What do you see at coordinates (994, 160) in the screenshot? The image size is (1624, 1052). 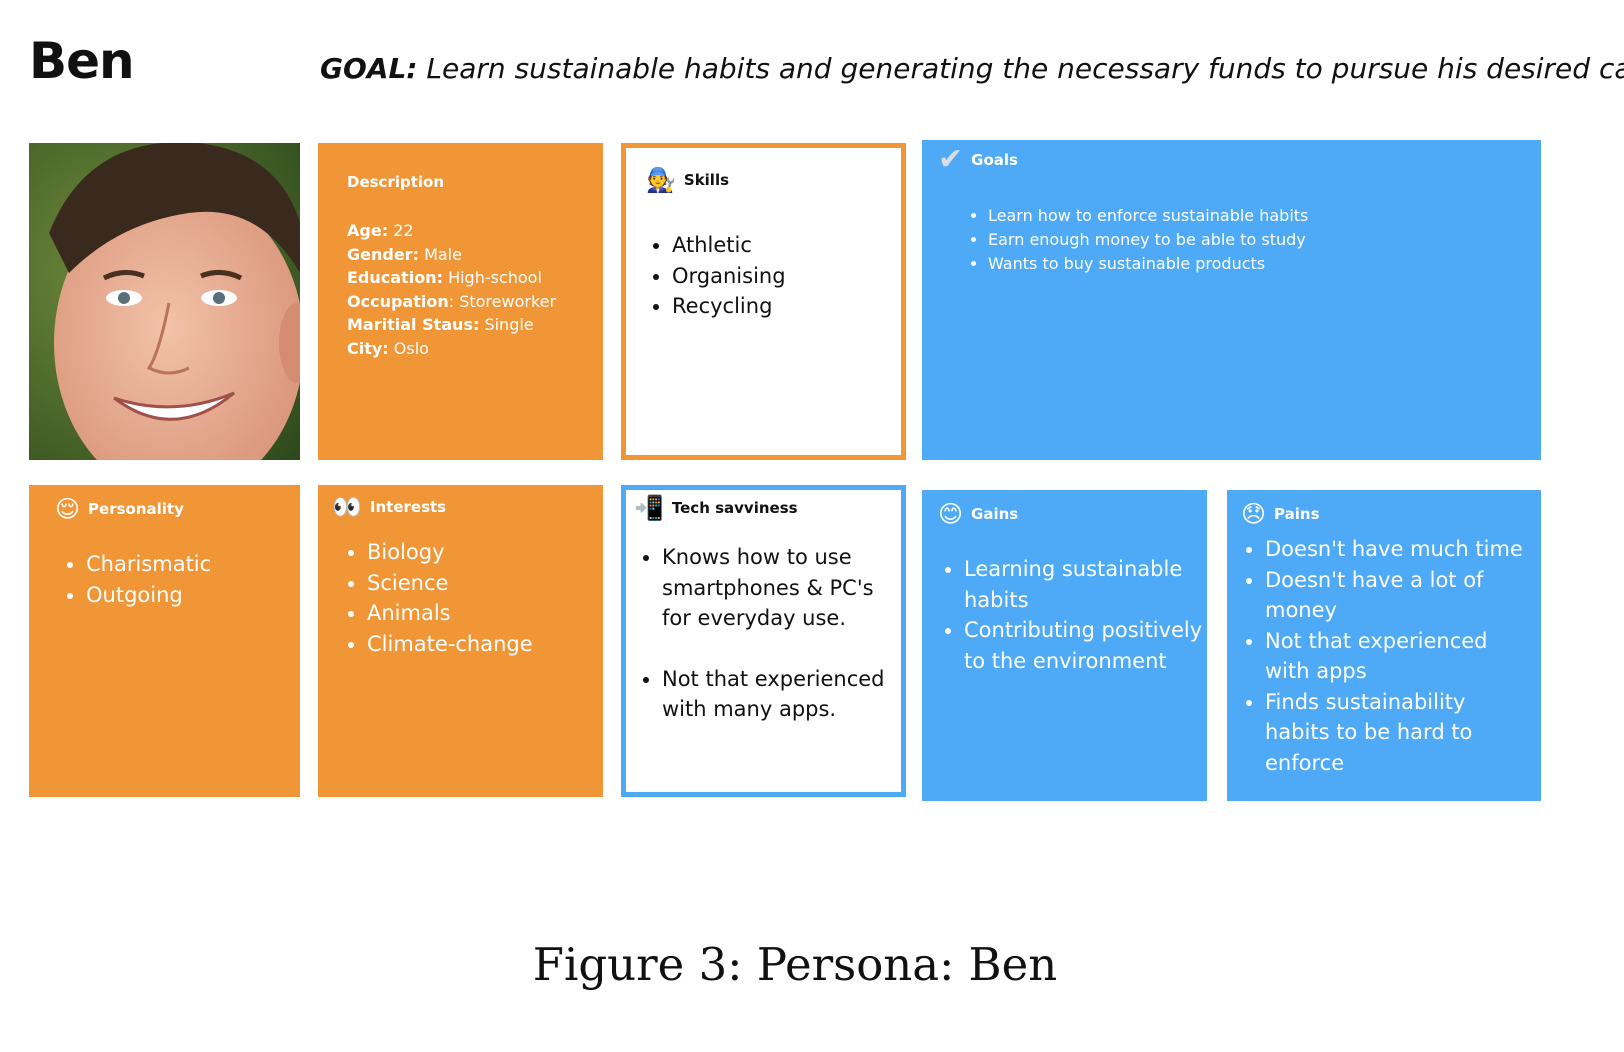 I see `goals-title: Goals` at bounding box center [994, 160].